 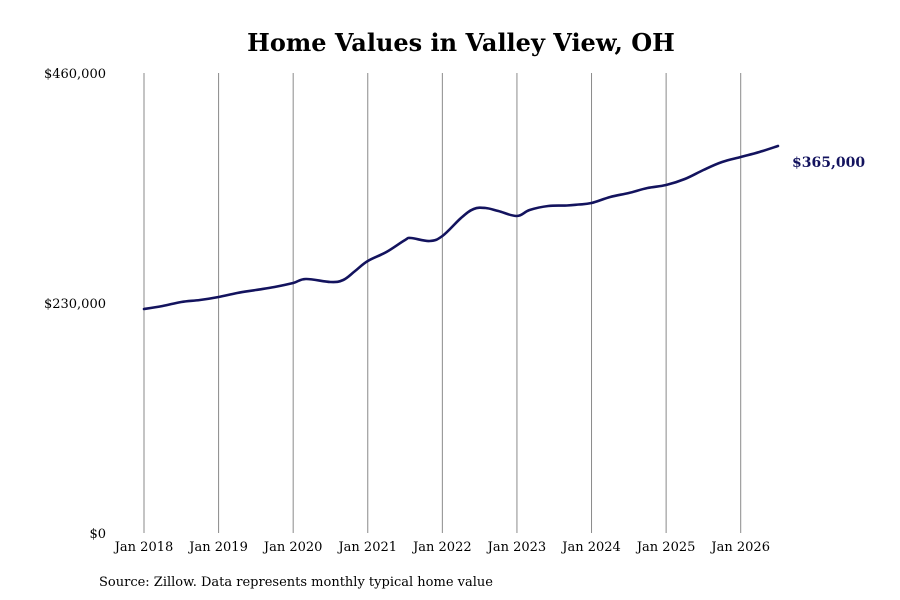 I want to click on x-tick-label: Jan 2022, so click(x=441, y=547).